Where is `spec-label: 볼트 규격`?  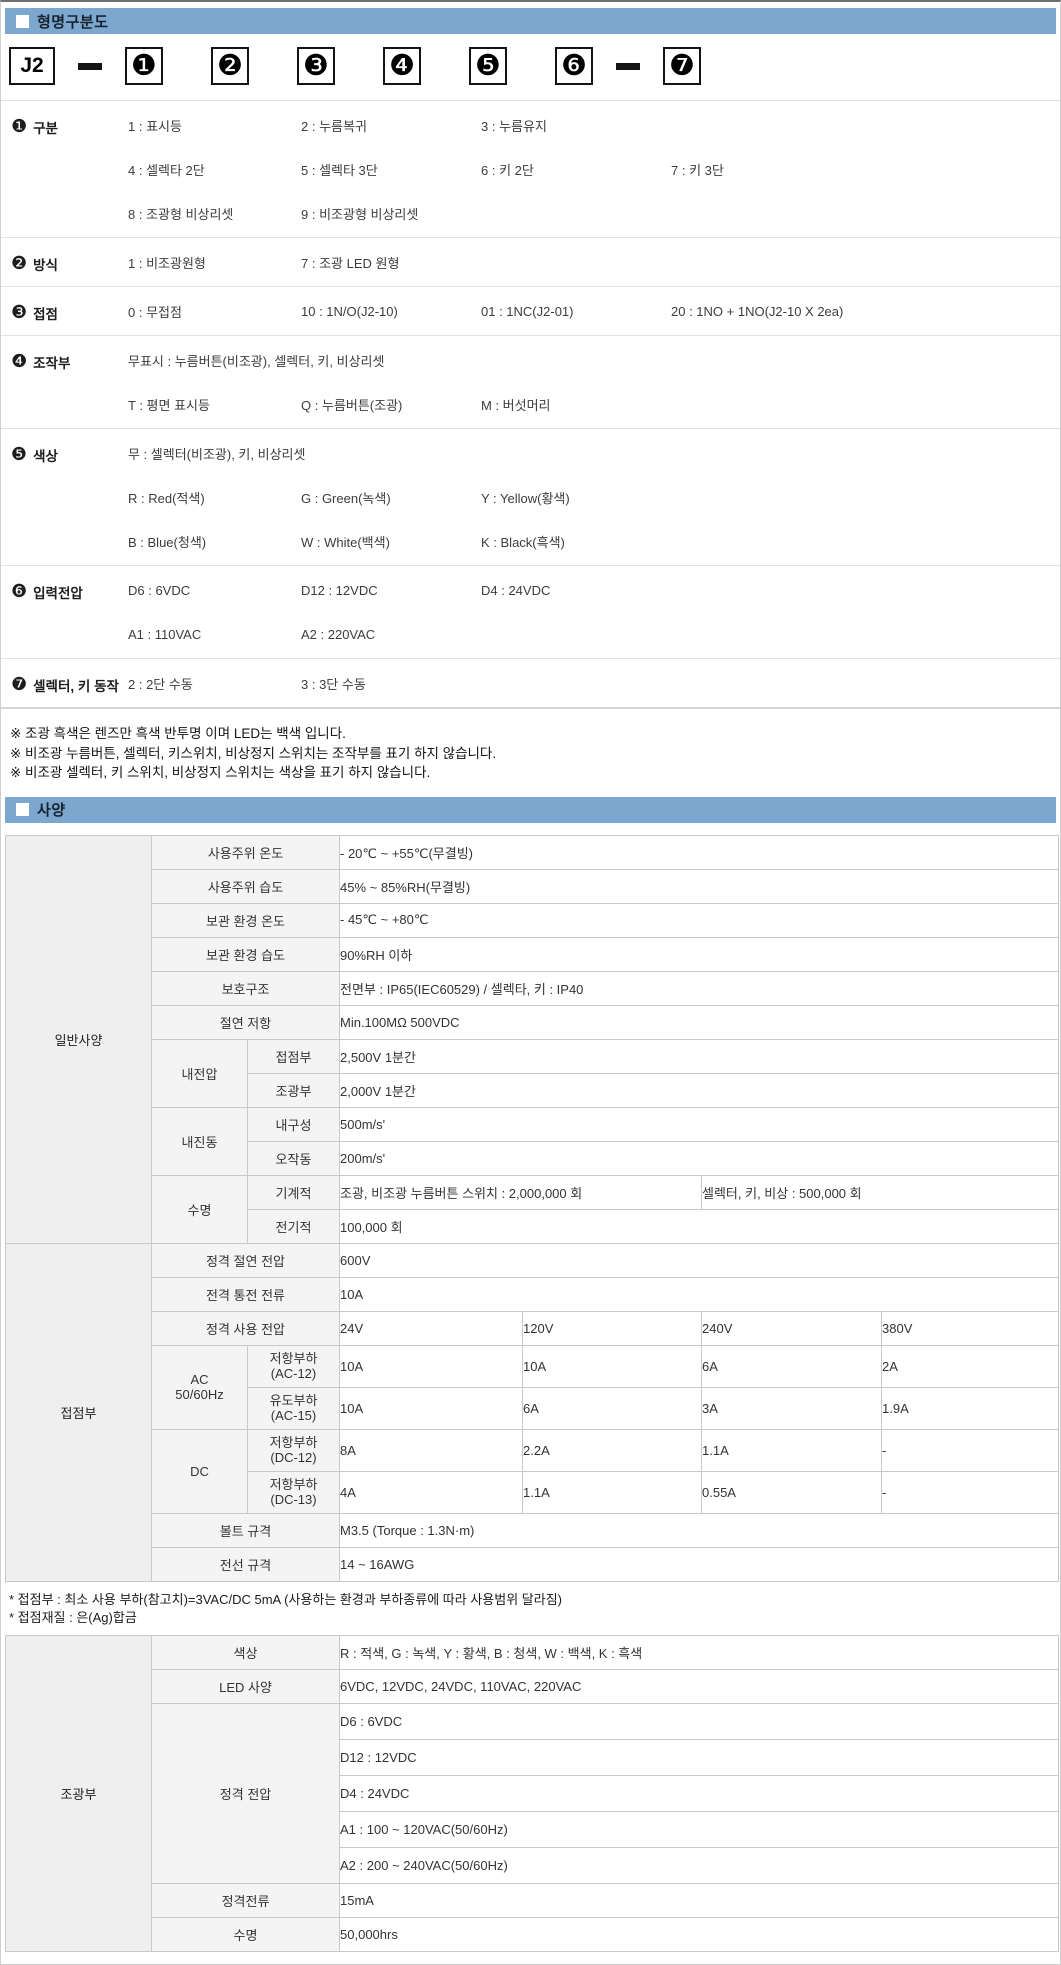 spec-label: 볼트 규격 is located at coordinates (245, 1530).